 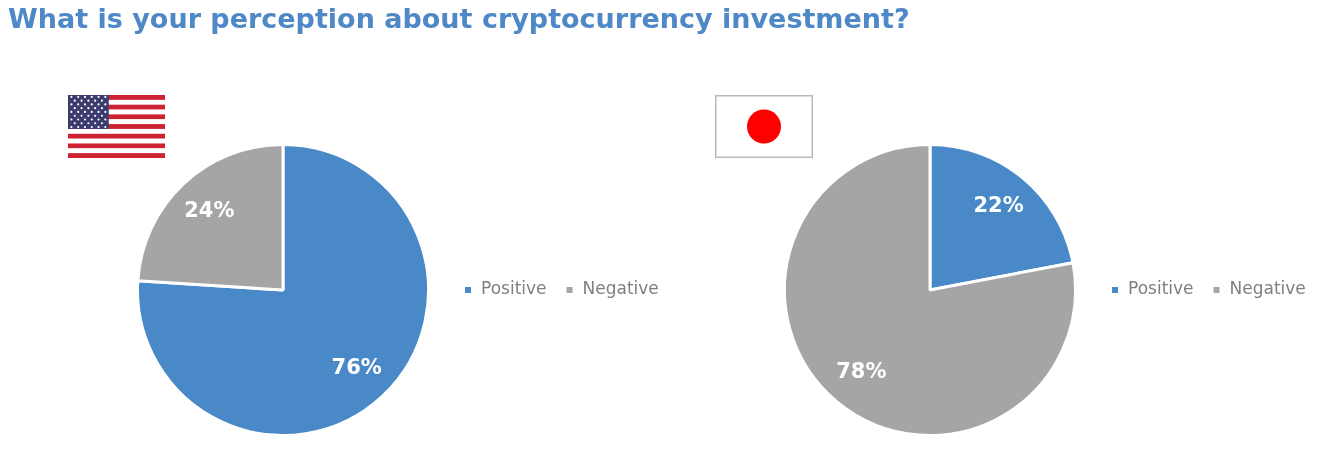 What do you see at coordinates (356, 366) in the screenshot?
I see `data-label: 76%` at bounding box center [356, 366].